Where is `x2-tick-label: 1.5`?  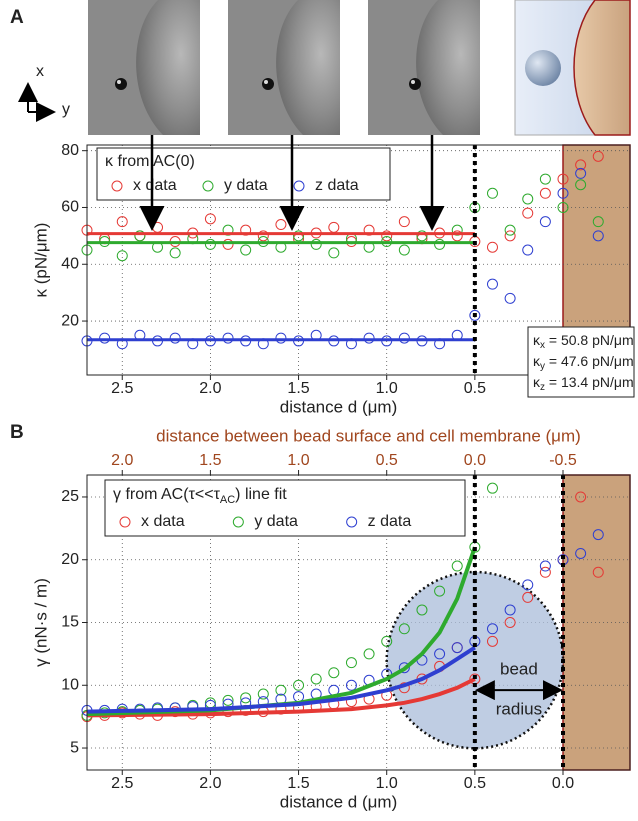
x2-tick-label: 1.5 is located at coordinates (210, 460).